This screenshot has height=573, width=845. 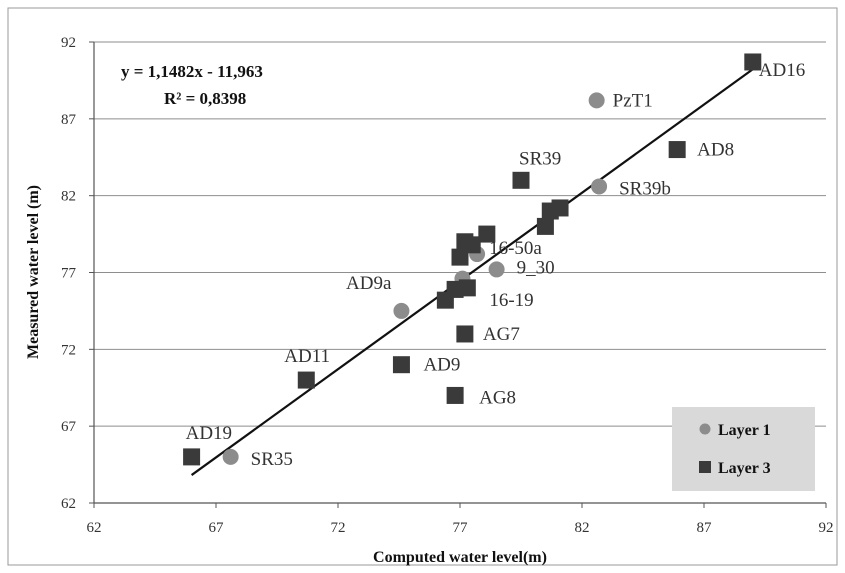 I want to click on y-tick-label-82: 82, so click(x=68, y=197).